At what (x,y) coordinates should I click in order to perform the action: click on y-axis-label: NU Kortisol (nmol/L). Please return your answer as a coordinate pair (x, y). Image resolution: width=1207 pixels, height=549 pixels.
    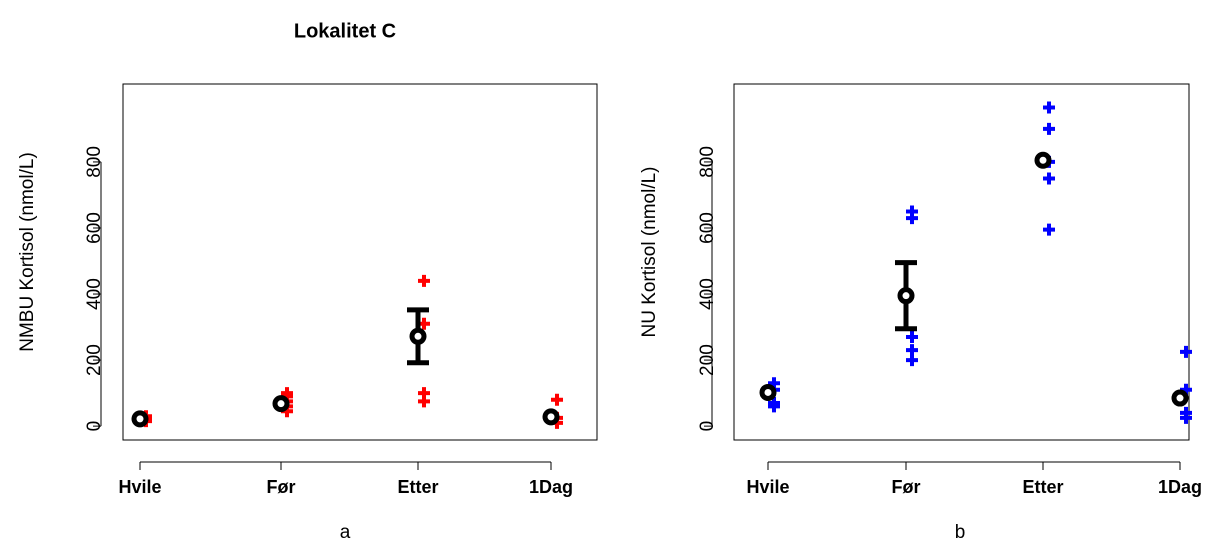
    Looking at the image, I should click on (649, 251).